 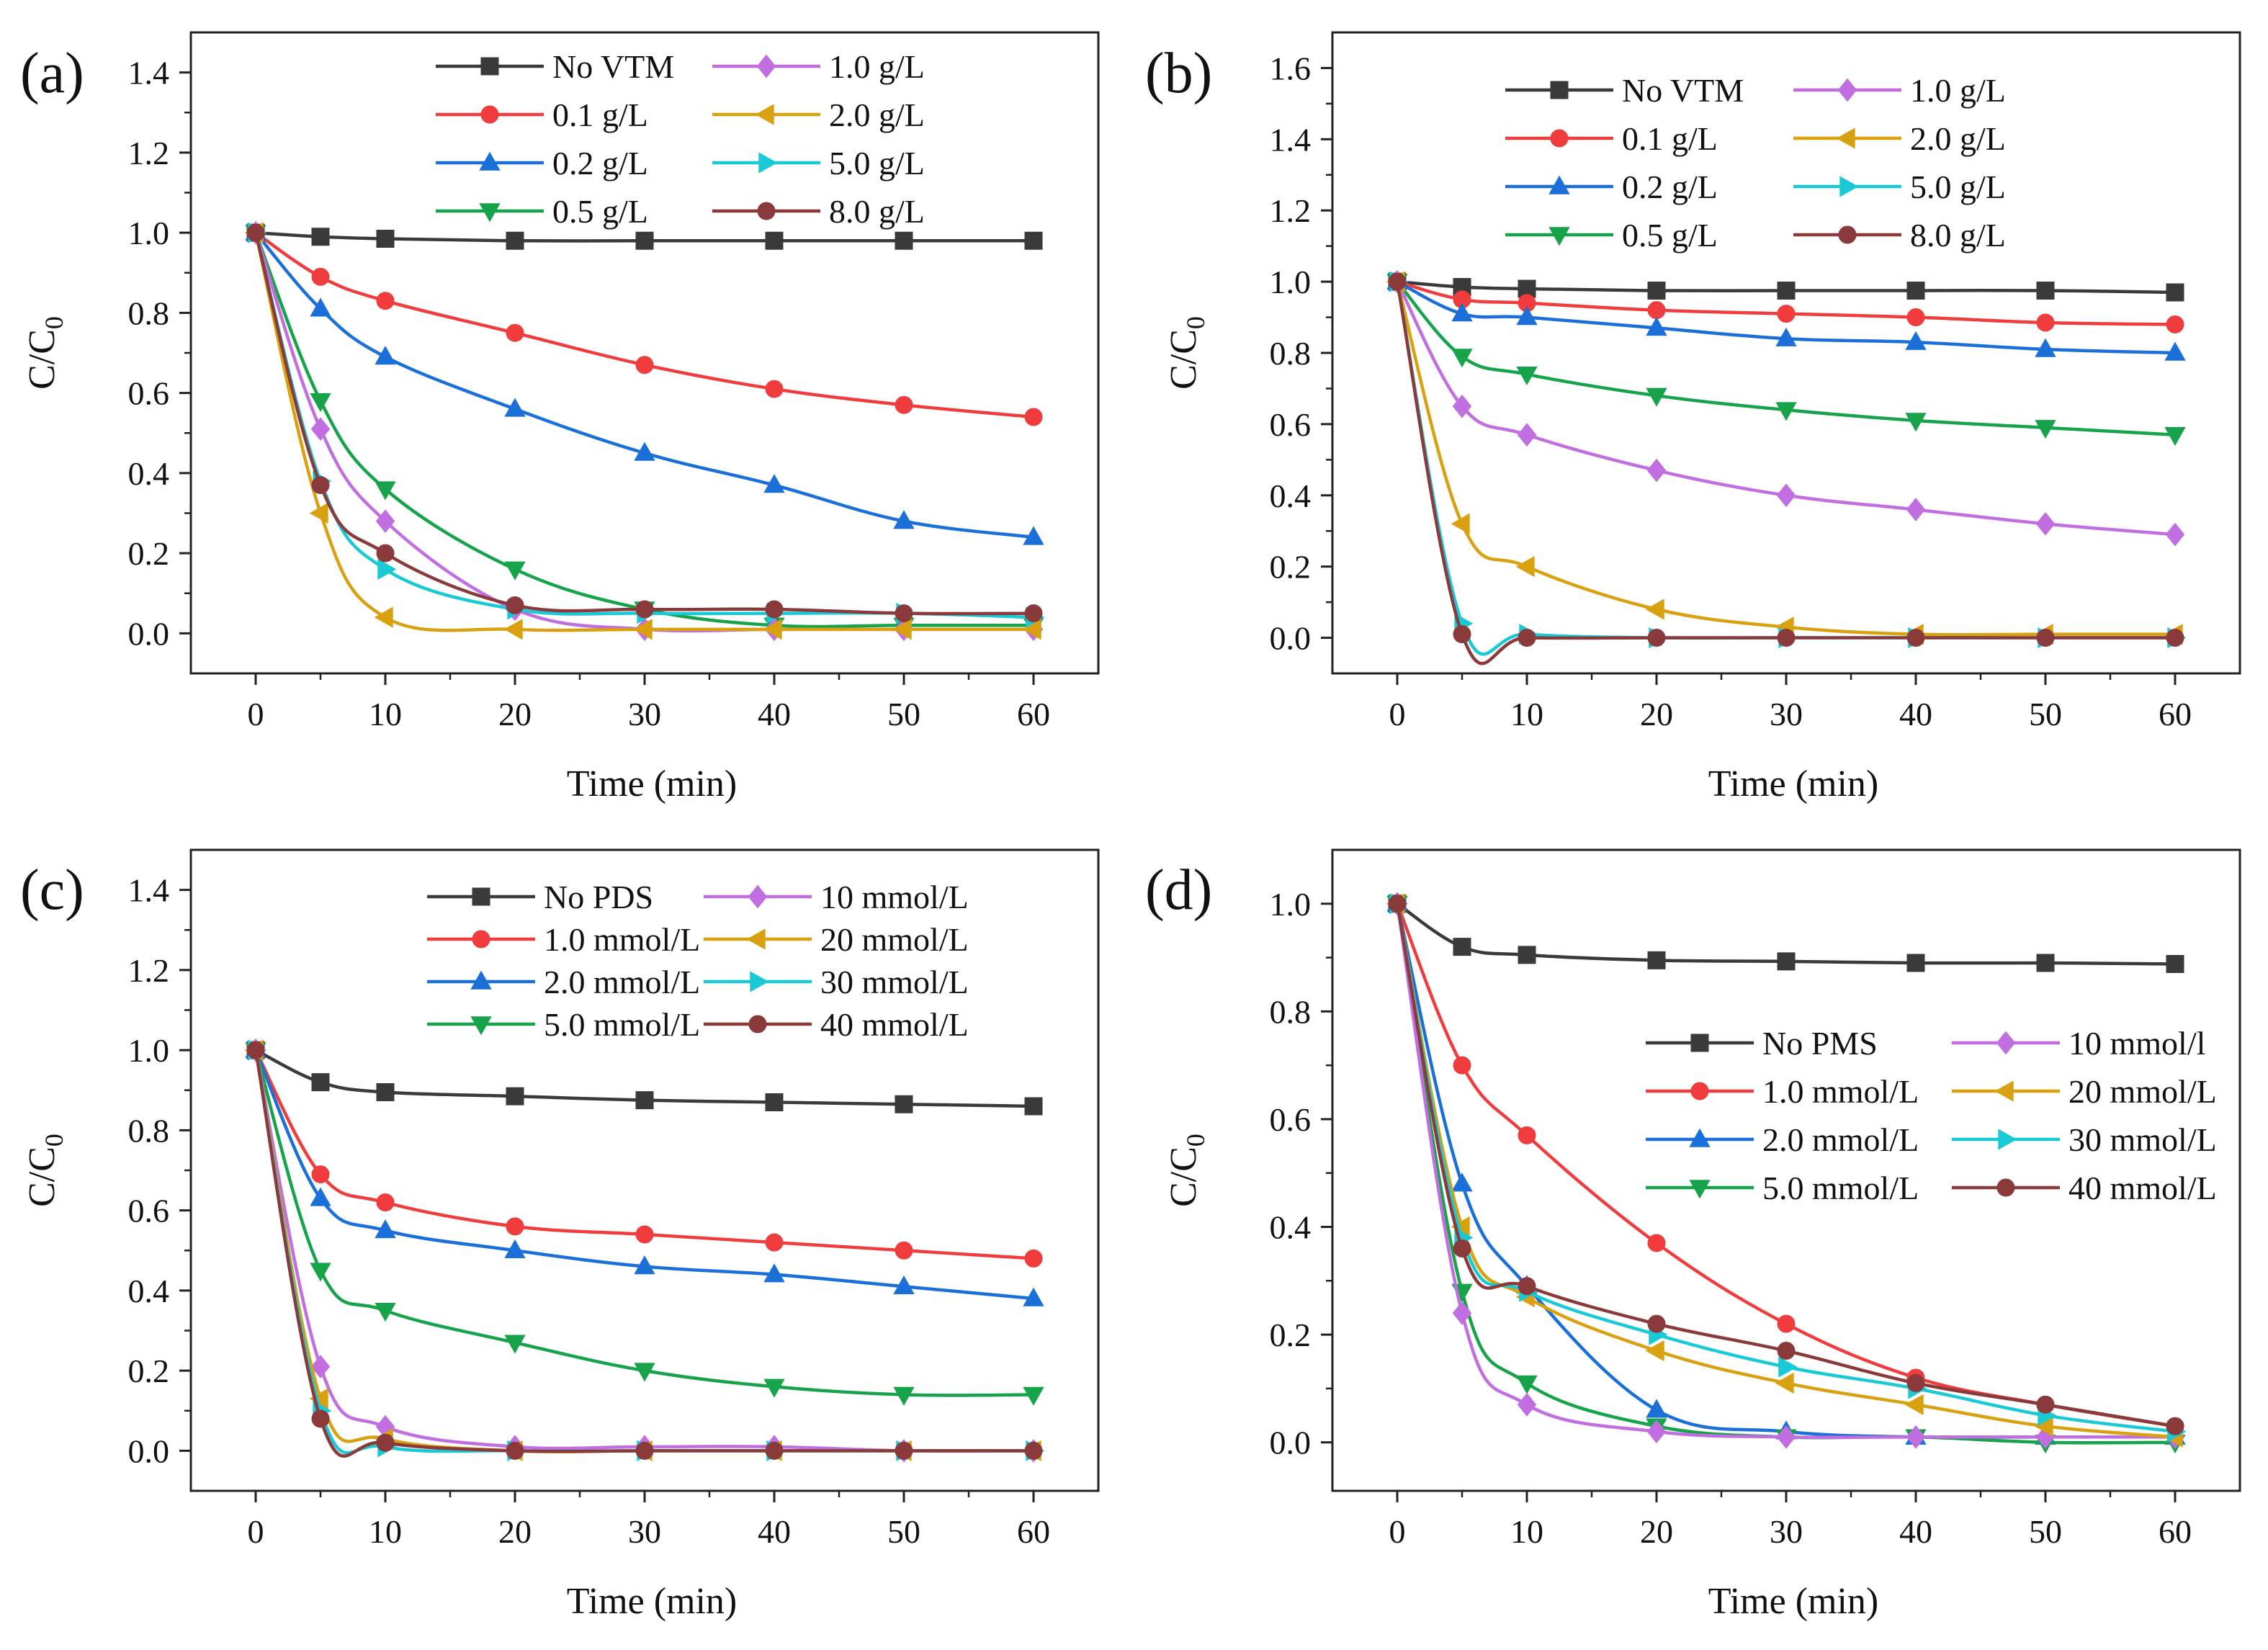 I want to click on legend-label: 10 mmol/l, so click(x=2136, y=1043).